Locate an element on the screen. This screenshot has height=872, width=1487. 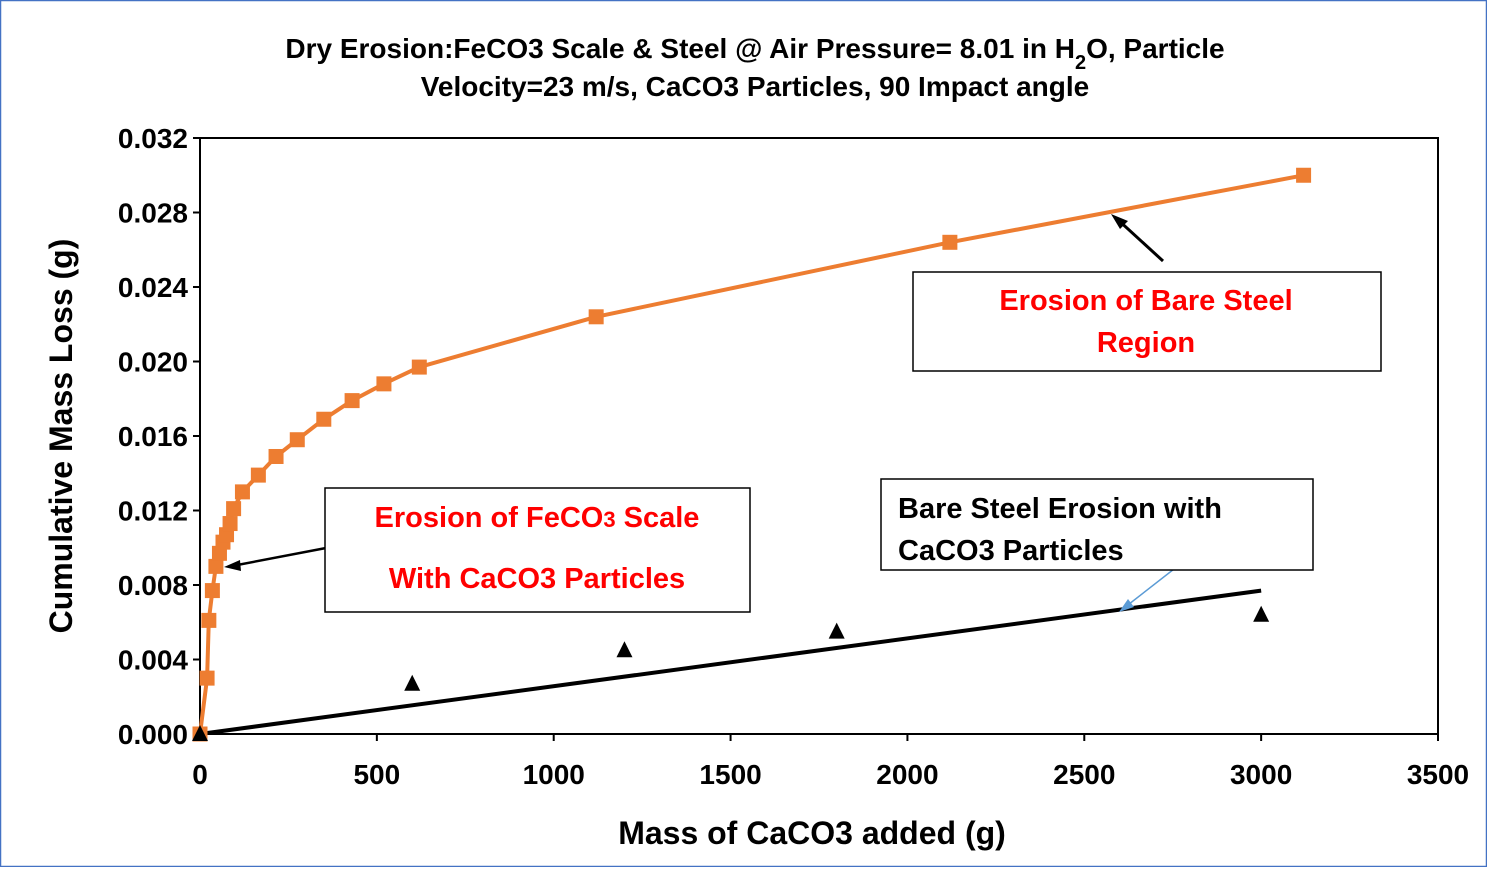
y-tick-label: 0.028 is located at coordinates (153, 213).